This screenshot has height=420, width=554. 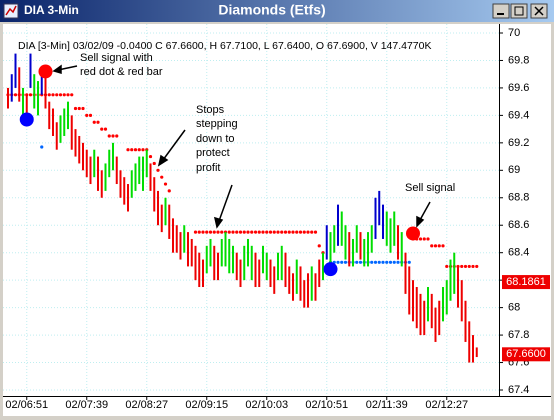 What do you see at coordinates (518, 143) in the screenshot?
I see `y-tick-label: 69.2` at bounding box center [518, 143].